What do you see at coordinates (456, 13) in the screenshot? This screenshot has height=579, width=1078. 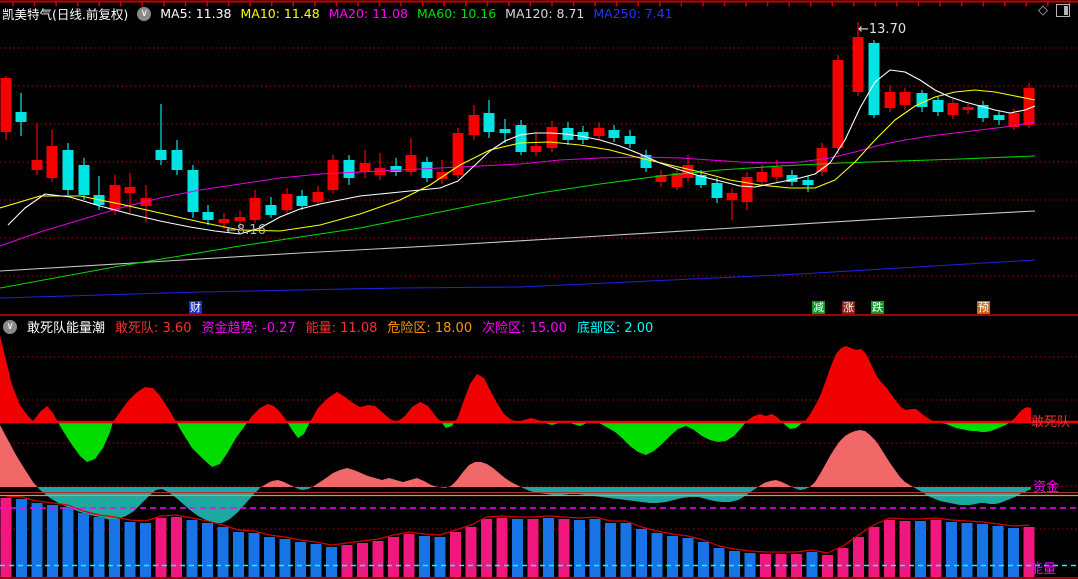 I see `ma-label: MA60: 10.16` at bounding box center [456, 13].